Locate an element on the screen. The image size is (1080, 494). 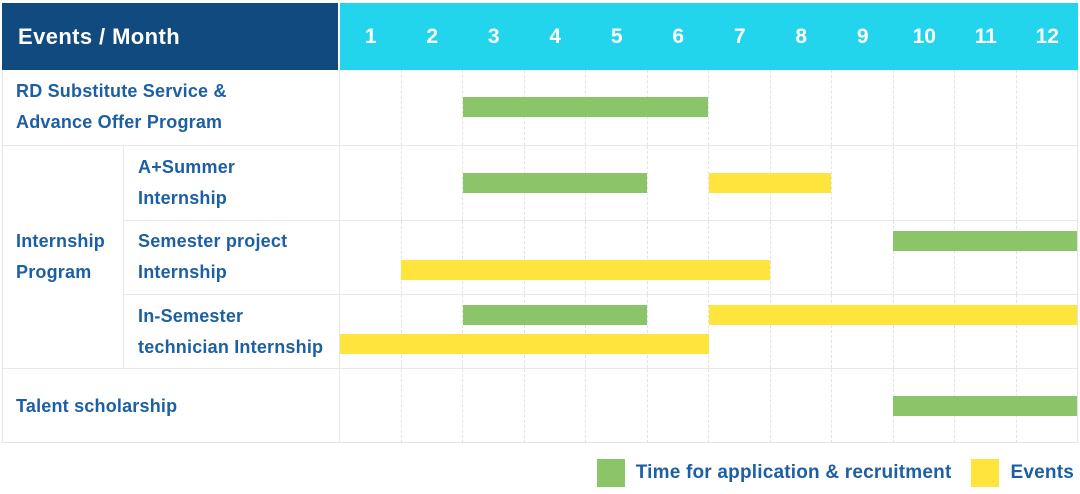
row-label-in-semester-technician-internship: In-Semester technician Internship is located at coordinates (232, 332).